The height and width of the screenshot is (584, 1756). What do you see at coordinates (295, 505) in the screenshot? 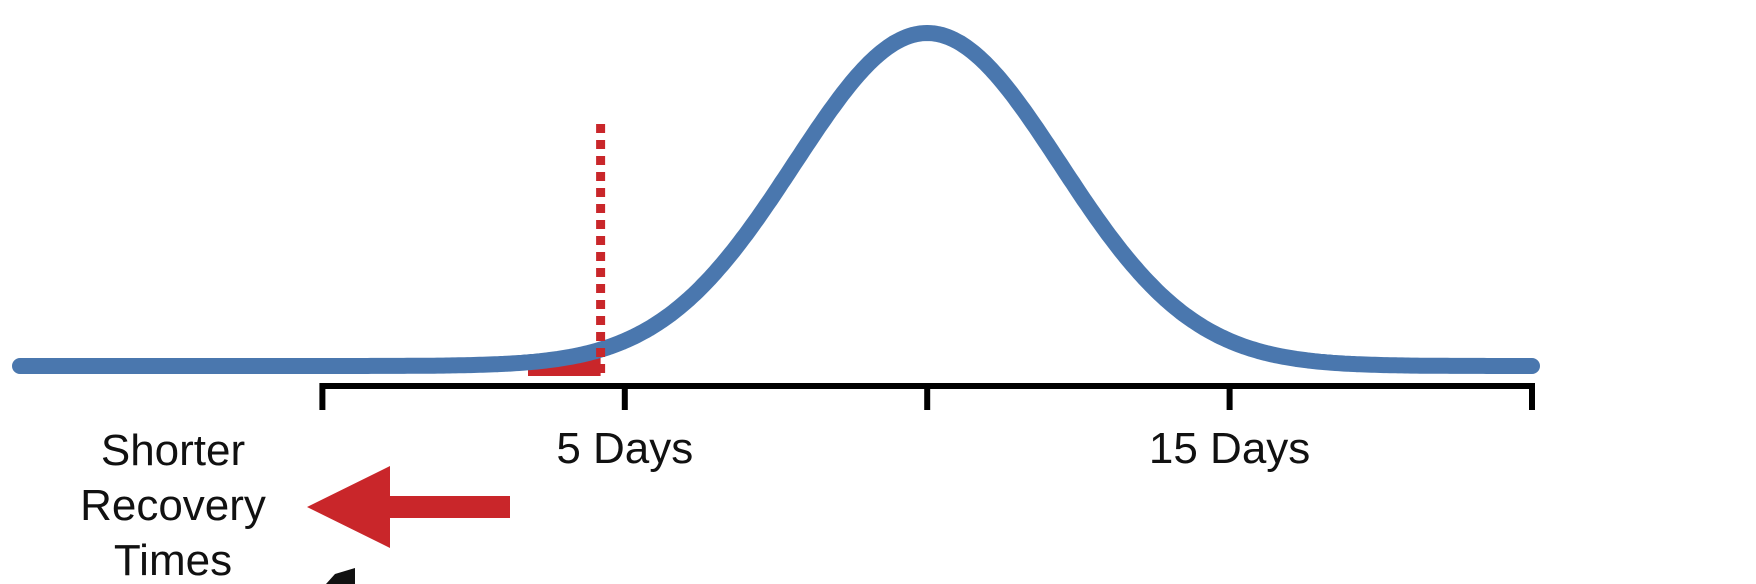
I see `shorter-recovery-annotation: Shorter Recovery Times` at bounding box center [295, 505].